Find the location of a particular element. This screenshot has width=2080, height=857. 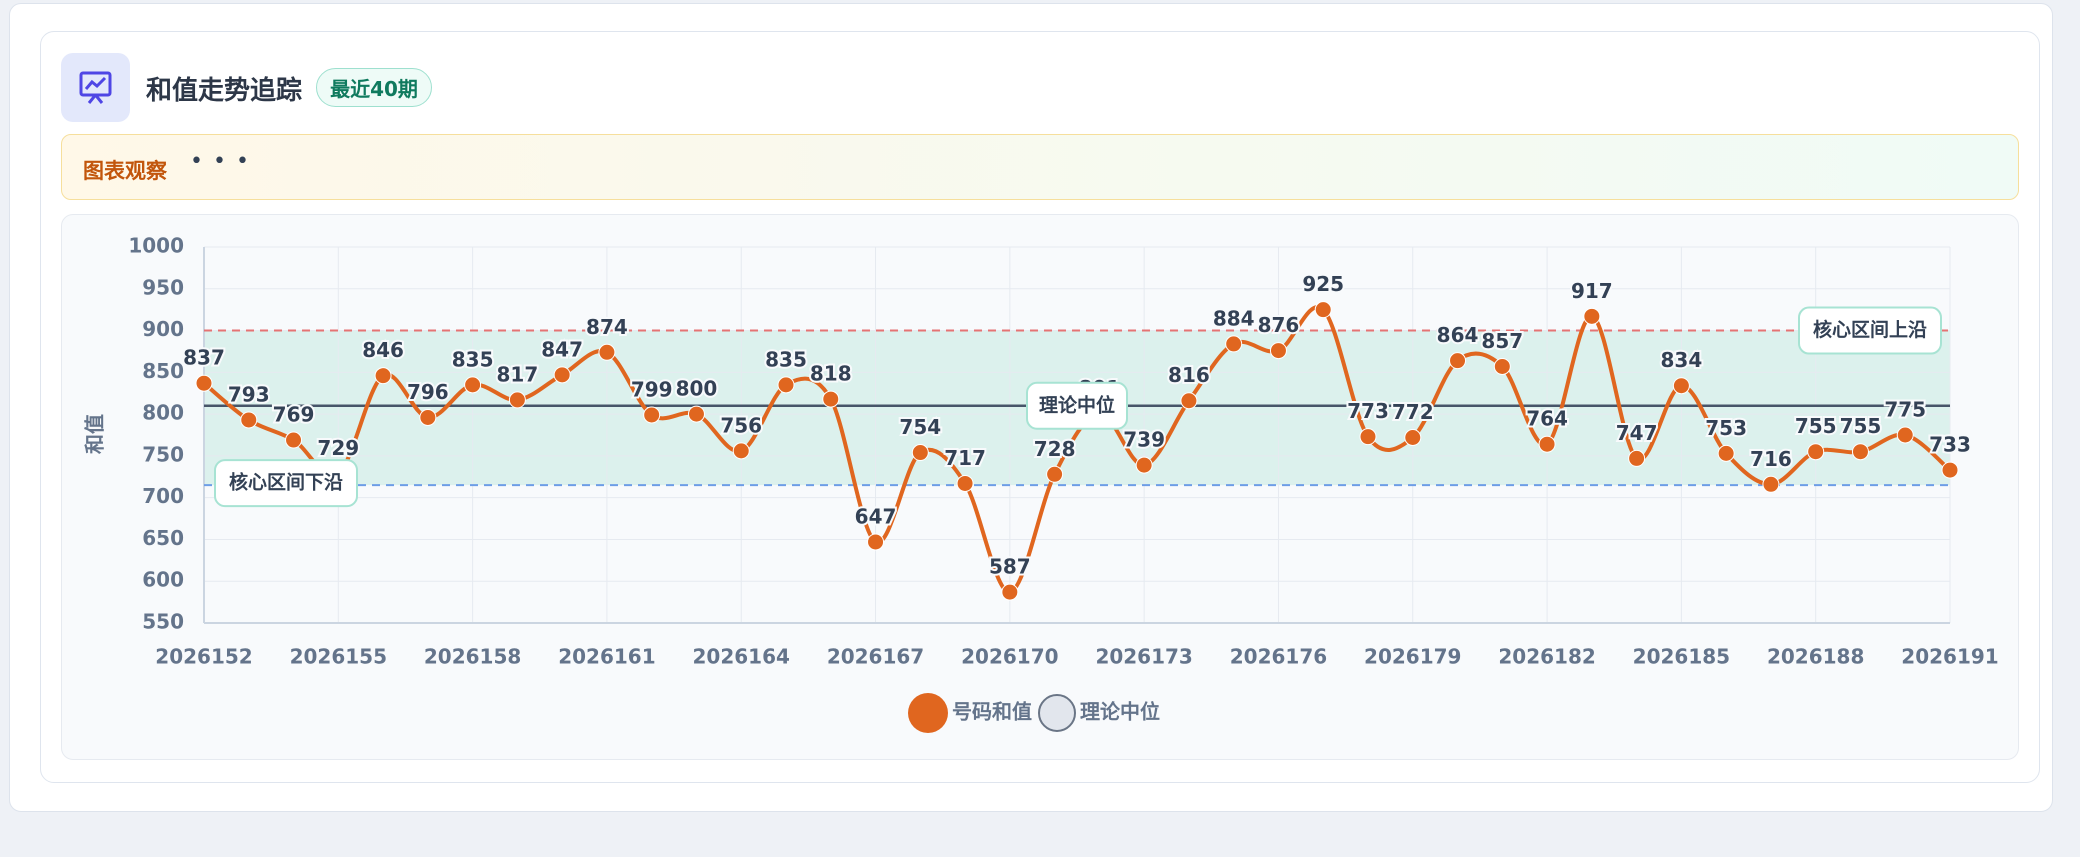

title: 和值走势追踪 is located at coordinates (224, 91).